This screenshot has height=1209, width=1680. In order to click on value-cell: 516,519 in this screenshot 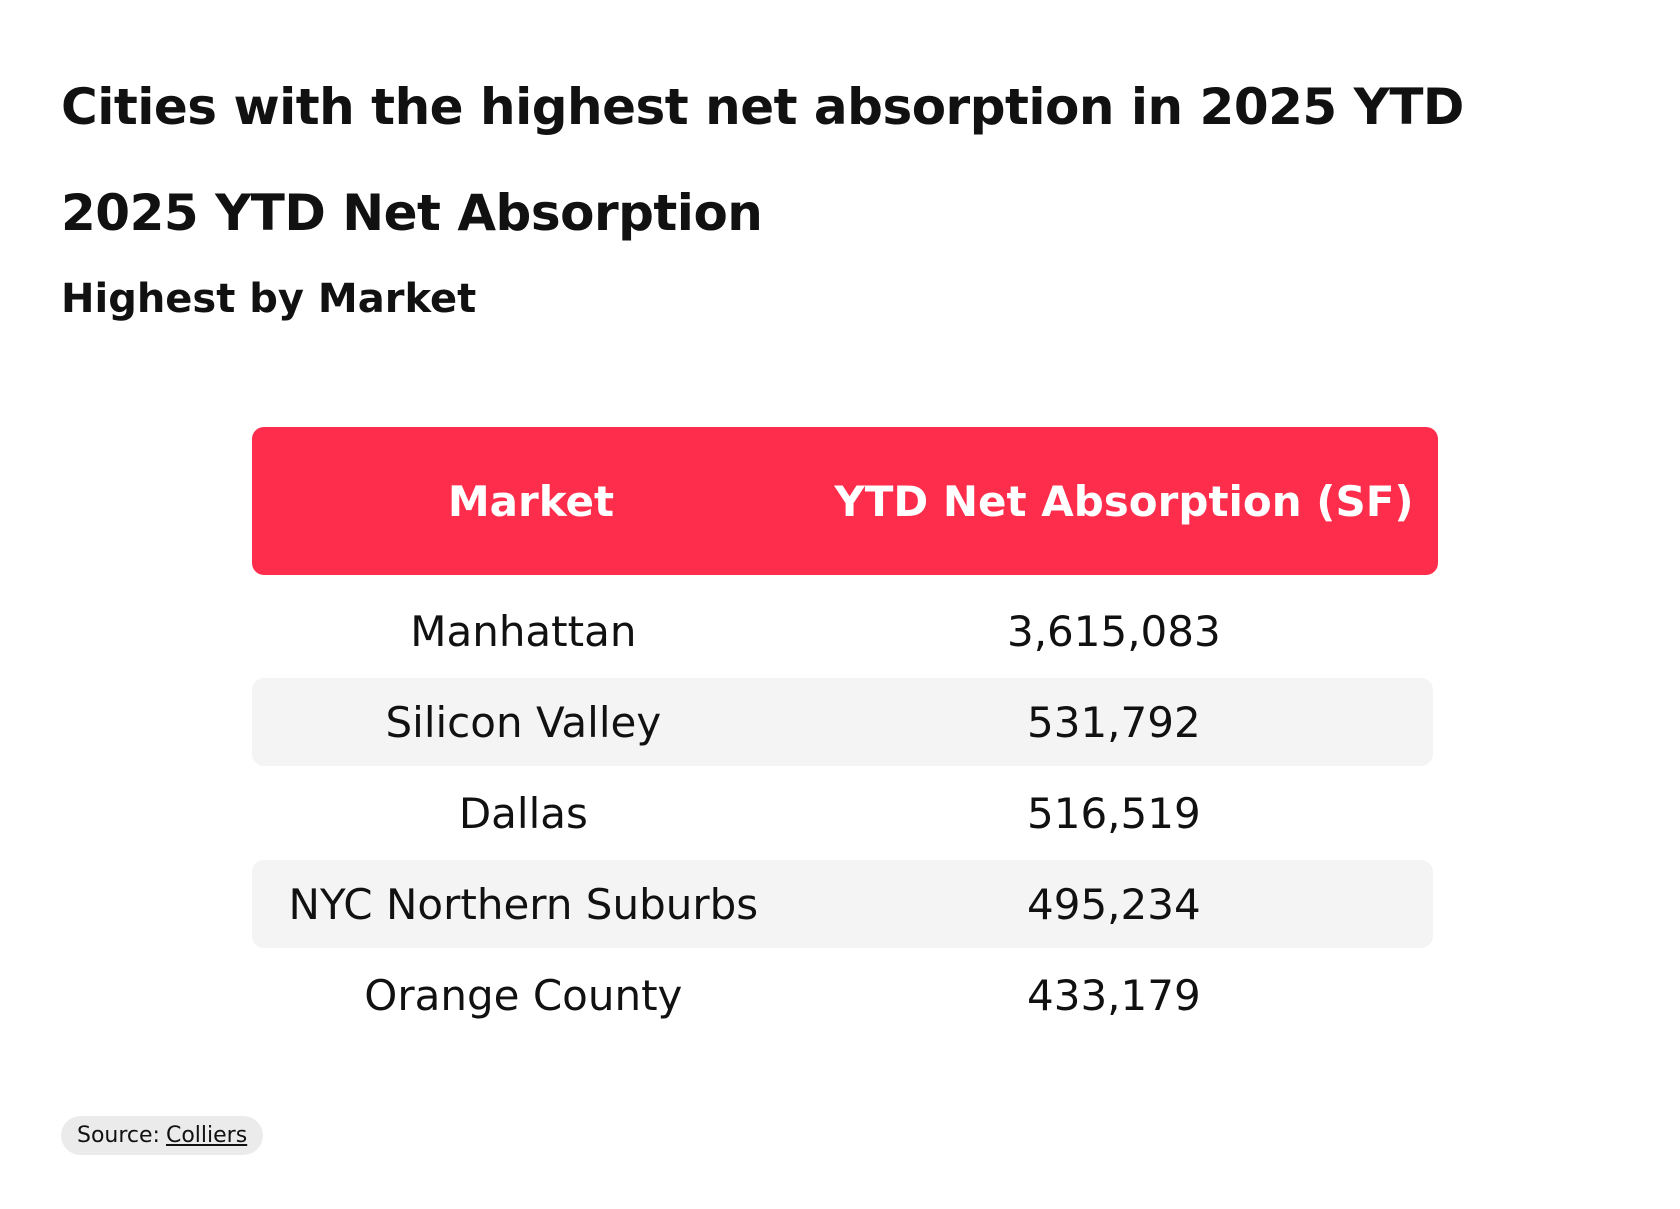, I will do `click(1114, 813)`.